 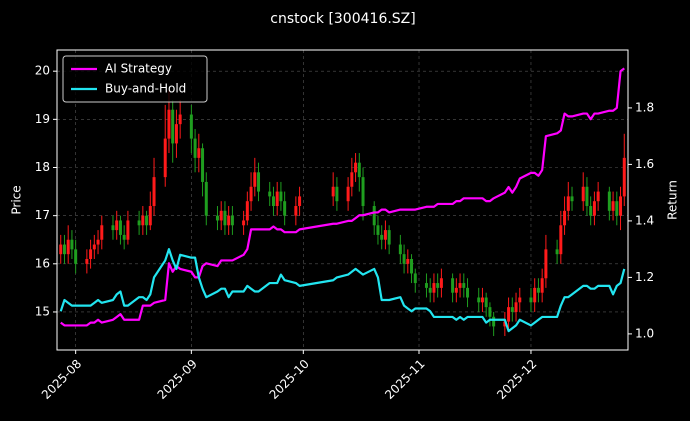 I want to click on legend-label: Buy-and-Hold, so click(x=145, y=89).